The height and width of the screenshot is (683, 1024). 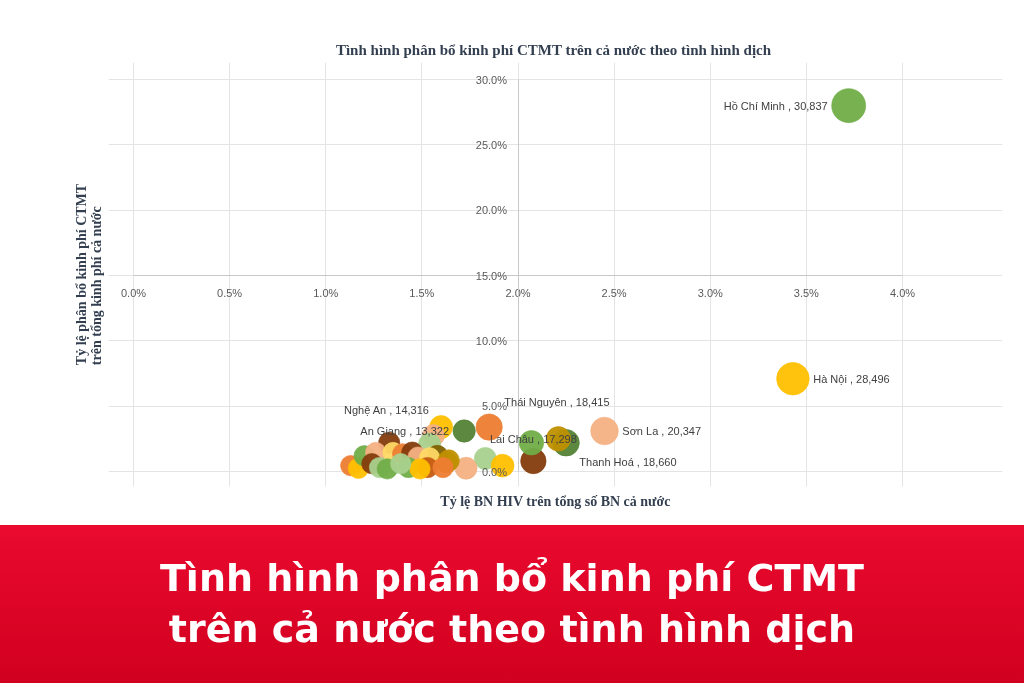 What do you see at coordinates (851, 378) in the screenshot?
I see `annotation: Hà Nội , 28,496` at bounding box center [851, 378].